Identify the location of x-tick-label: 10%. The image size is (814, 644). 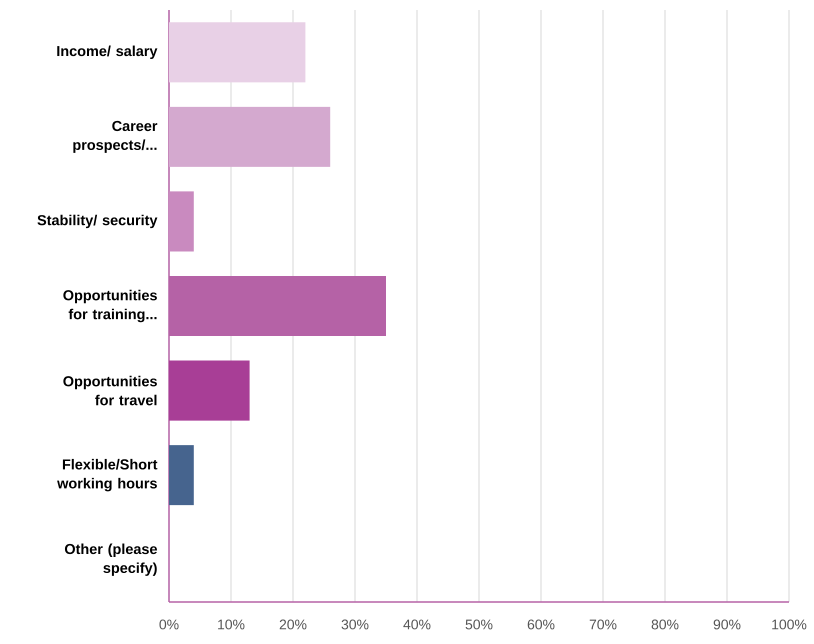
(231, 625).